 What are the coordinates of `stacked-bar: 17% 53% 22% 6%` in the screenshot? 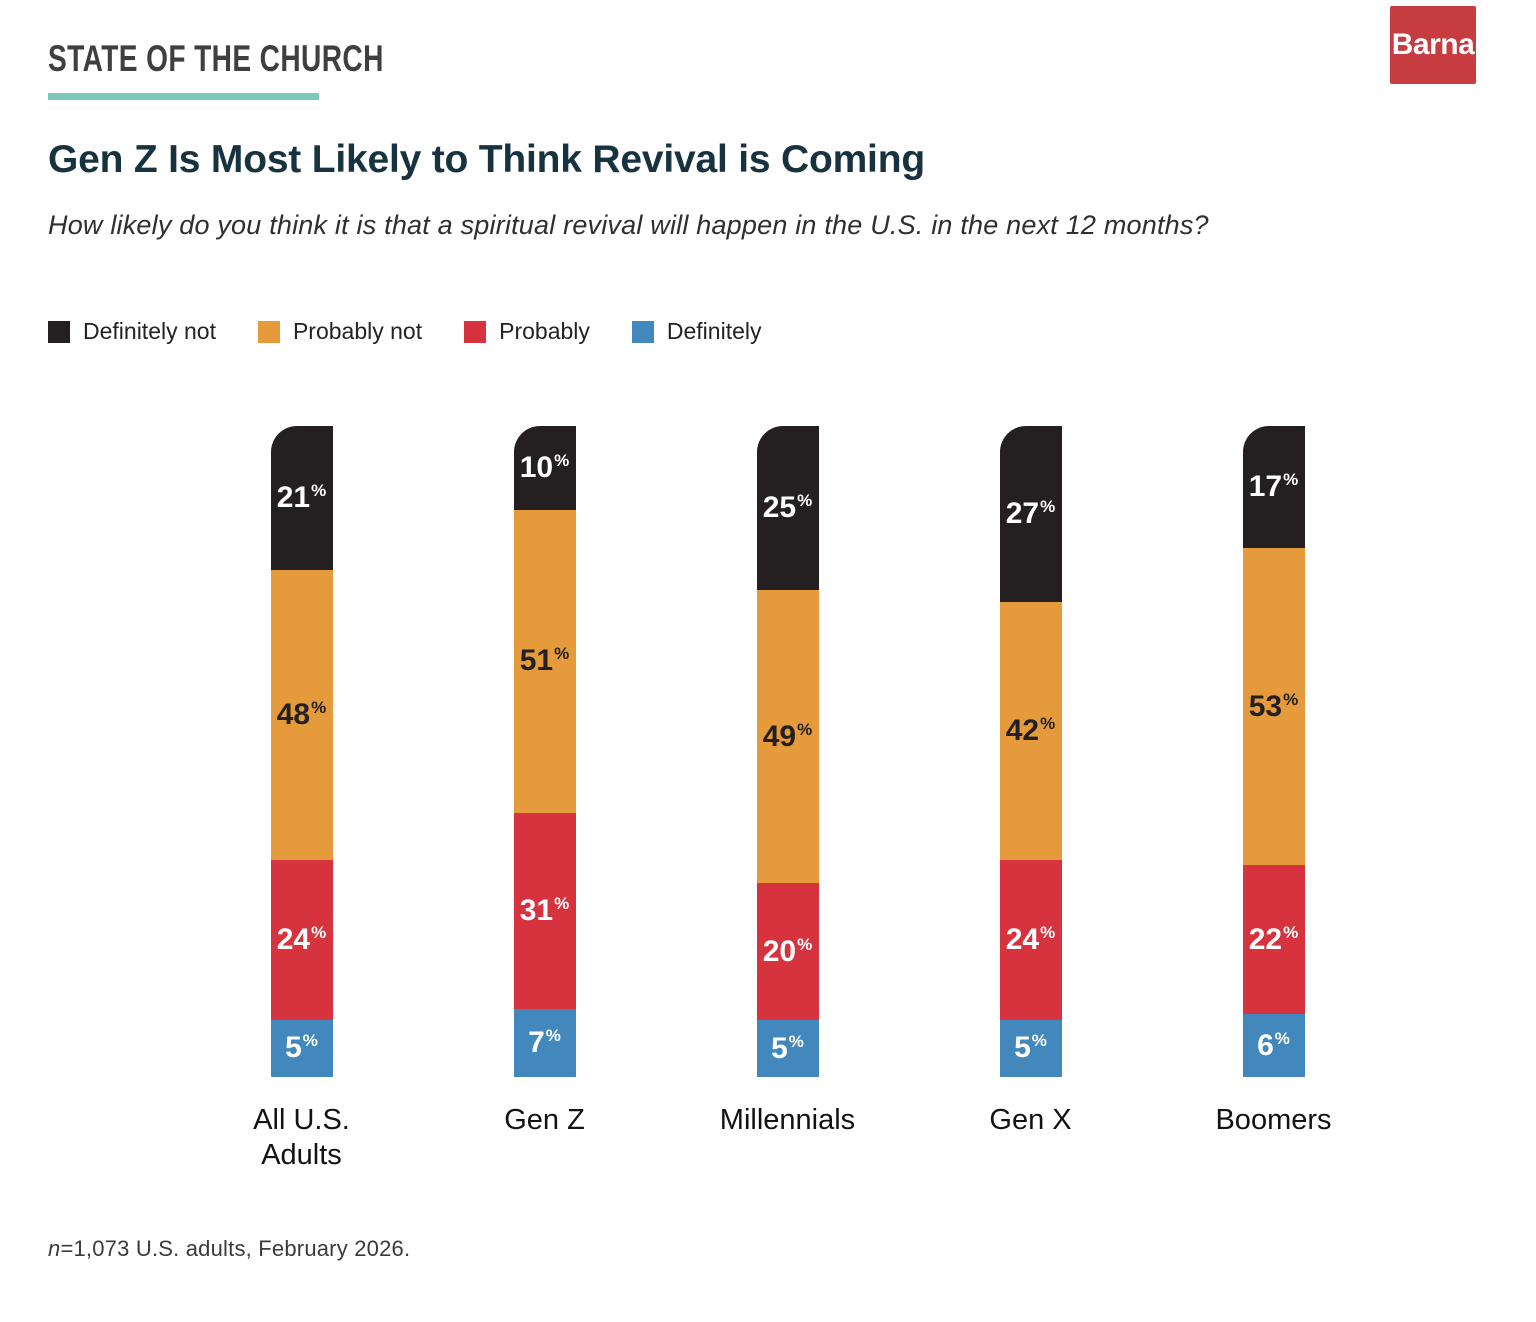 It's located at (1273, 751).